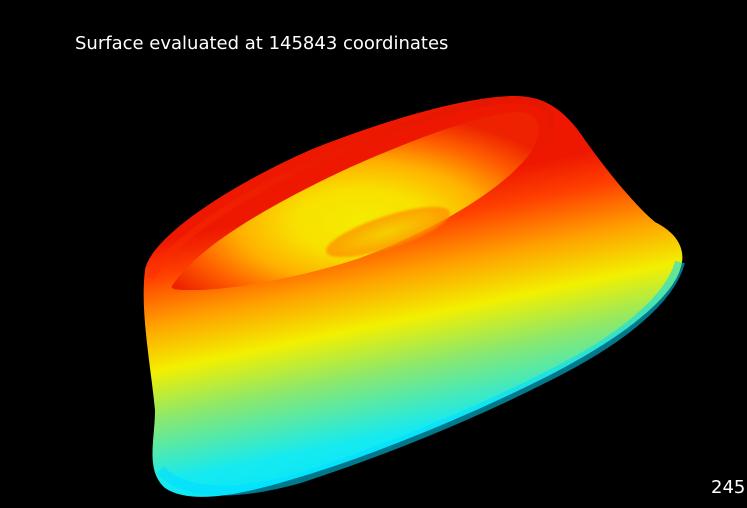 The width and height of the screenshot is (747, 508). I want to click on surface-caption: Surface evaluated at 145843 coordinates, so click(262, 43).